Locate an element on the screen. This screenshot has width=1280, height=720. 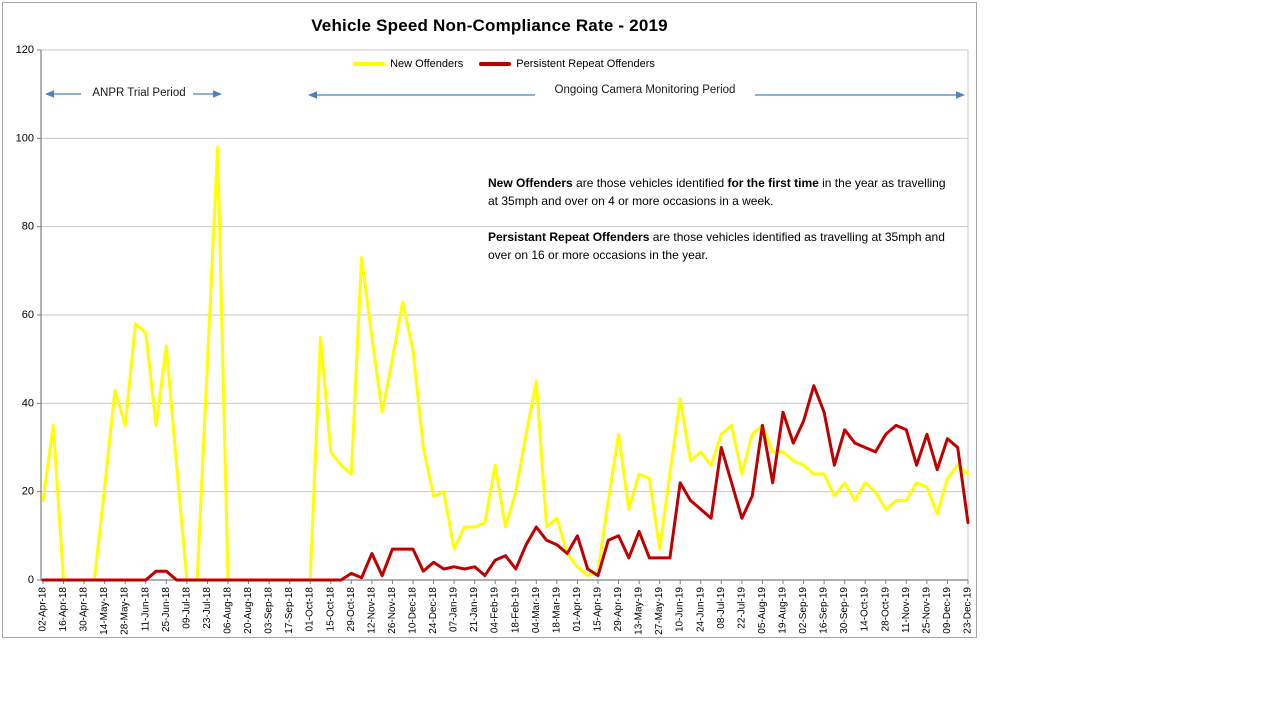
svg-text: 18-Feb-19 is located at coordinates (515, 610).